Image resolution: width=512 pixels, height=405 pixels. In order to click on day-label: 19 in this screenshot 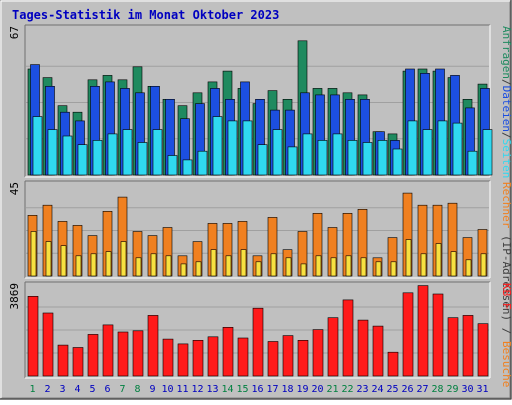, I will do `click(302, 389)`.